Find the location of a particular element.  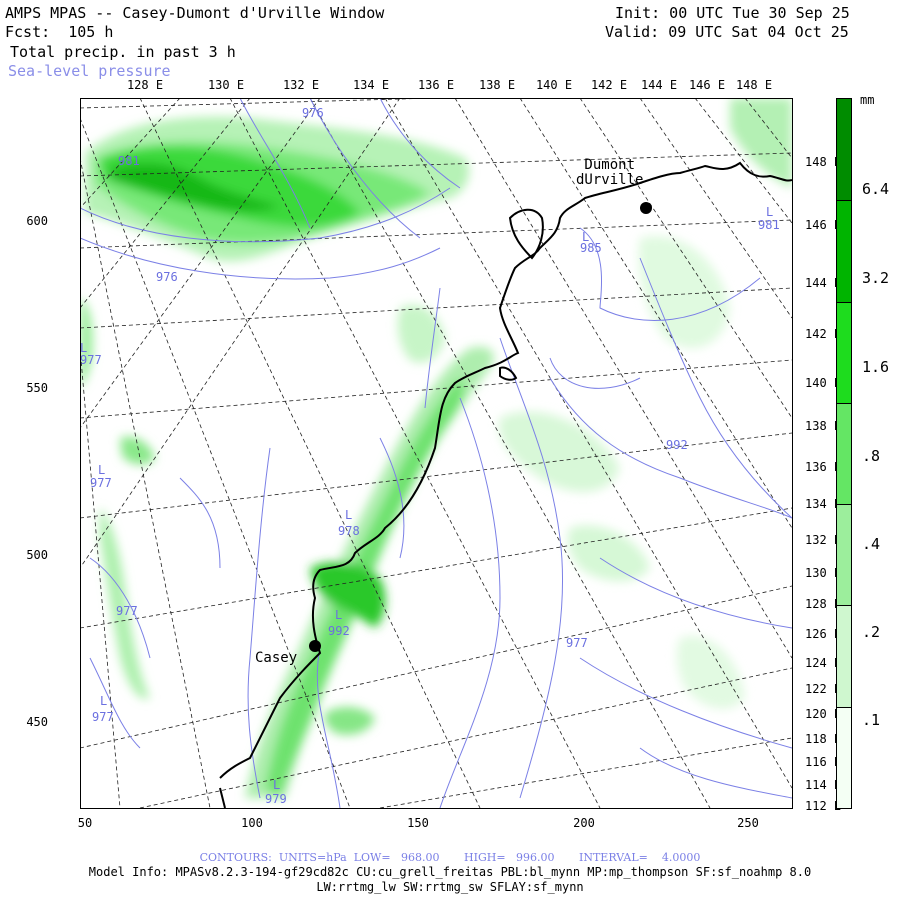

valid-time: Valid: 09 UTC Sat 04 Oct 25 is located at coordinates (727, 32).